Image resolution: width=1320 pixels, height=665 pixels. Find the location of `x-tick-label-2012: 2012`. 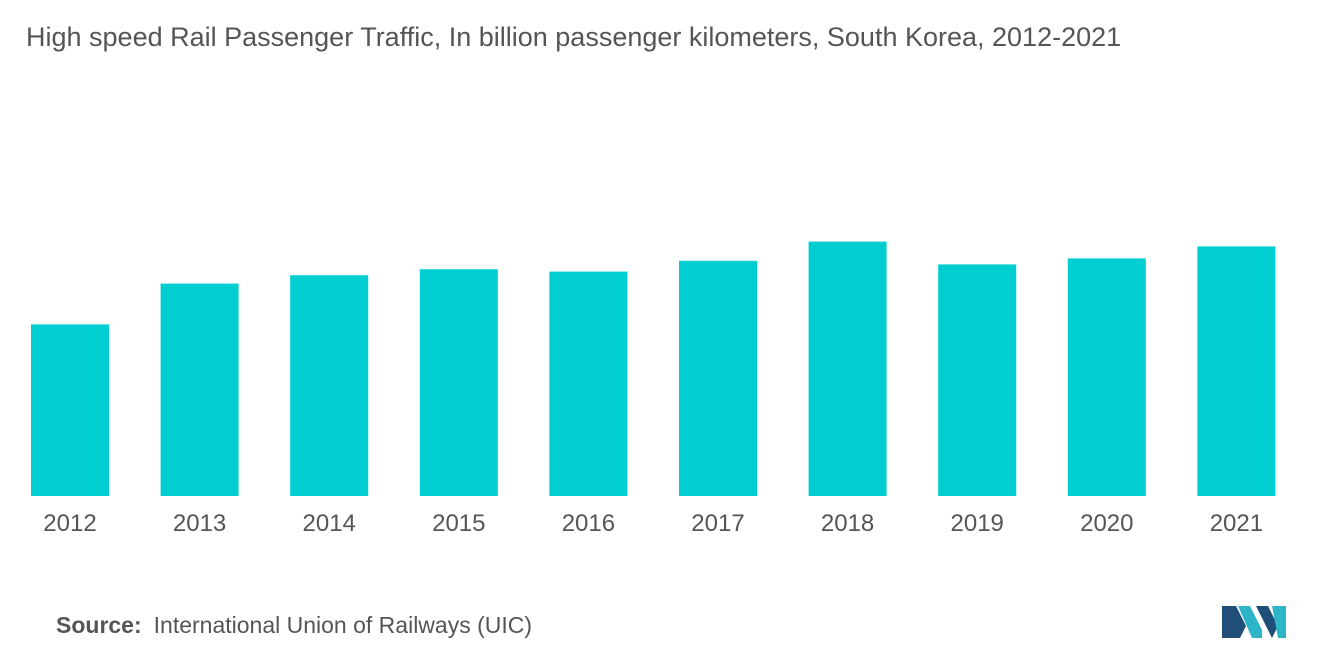

x-tick-label-2012: 2012 is located at coordinates (69, 523).